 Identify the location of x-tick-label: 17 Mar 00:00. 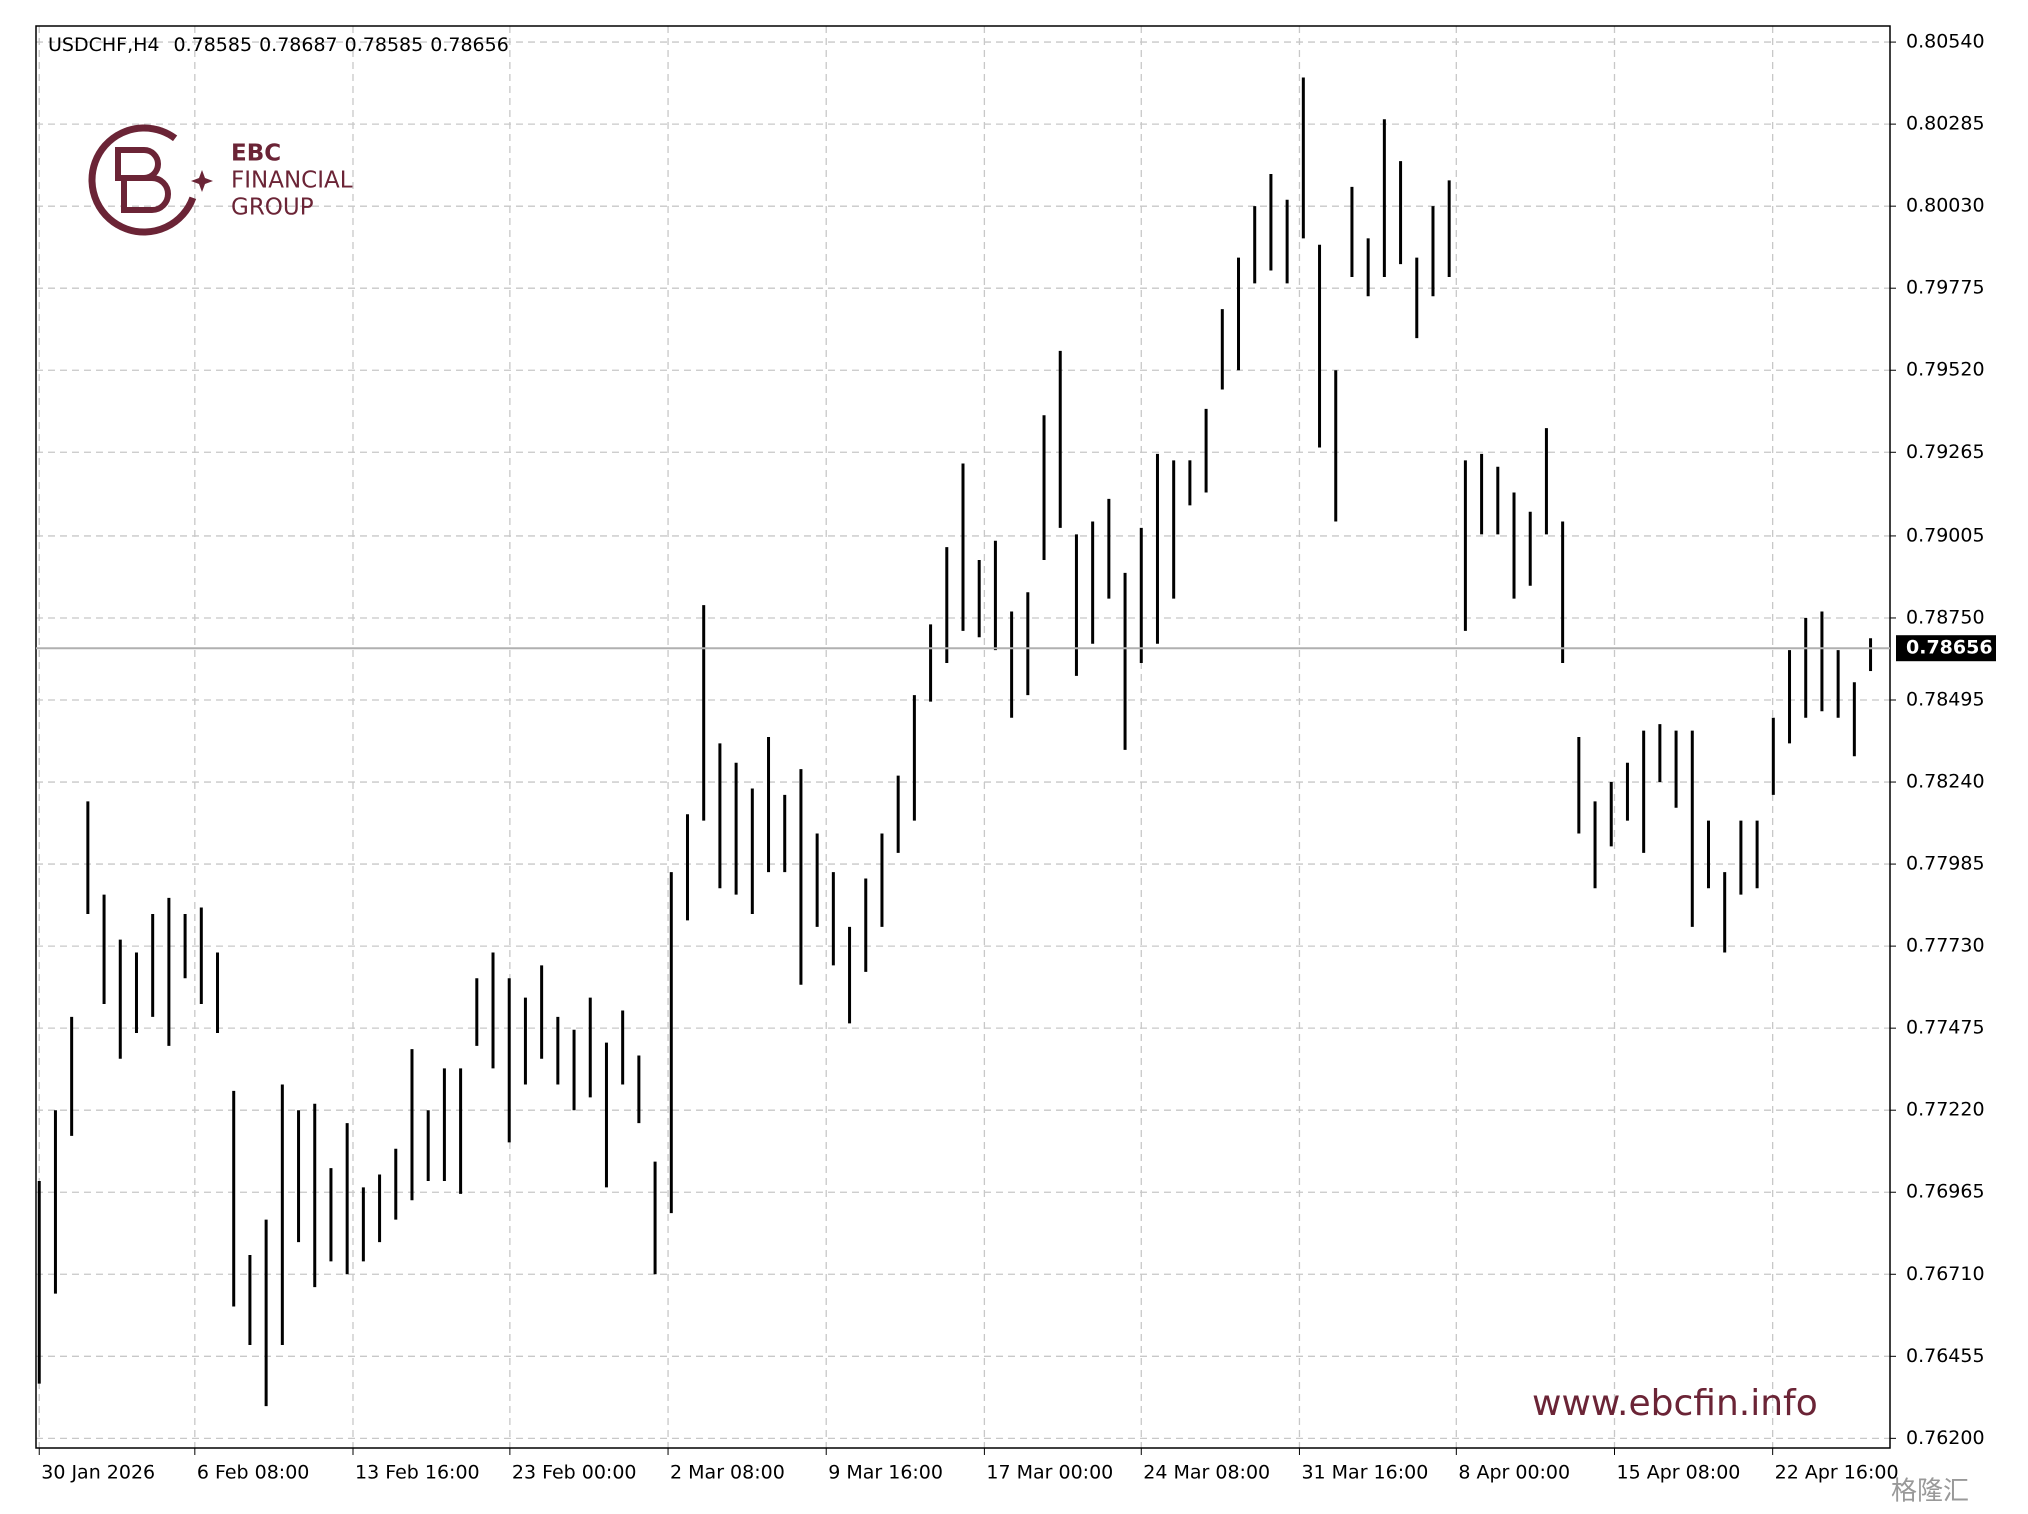
(1049, 1473).